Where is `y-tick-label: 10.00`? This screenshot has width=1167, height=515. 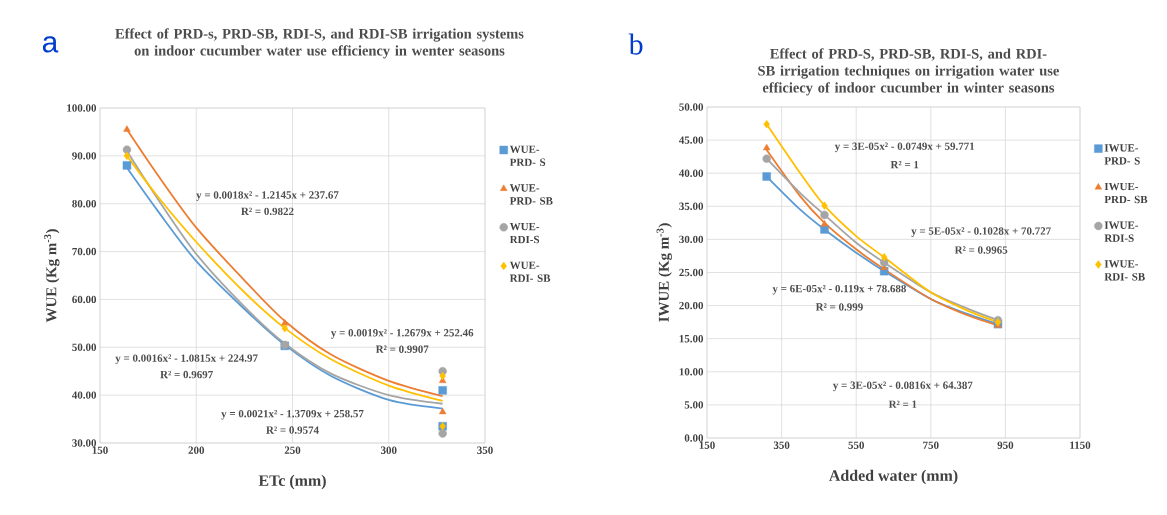
y-tick-label: 10.00 is located at coordinates (691, 372).